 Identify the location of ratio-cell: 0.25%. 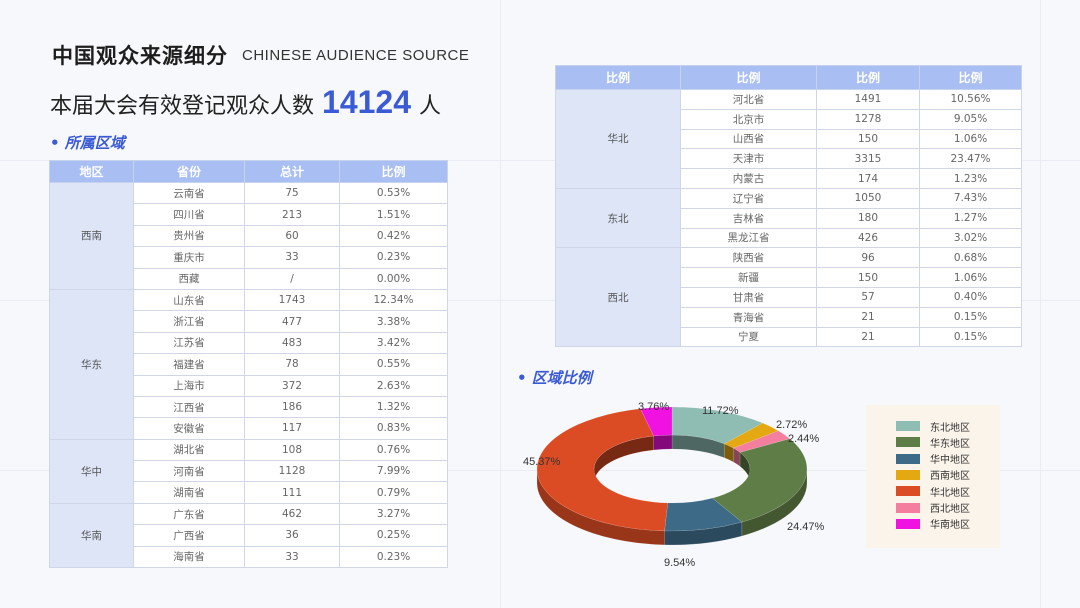
(393, 535).